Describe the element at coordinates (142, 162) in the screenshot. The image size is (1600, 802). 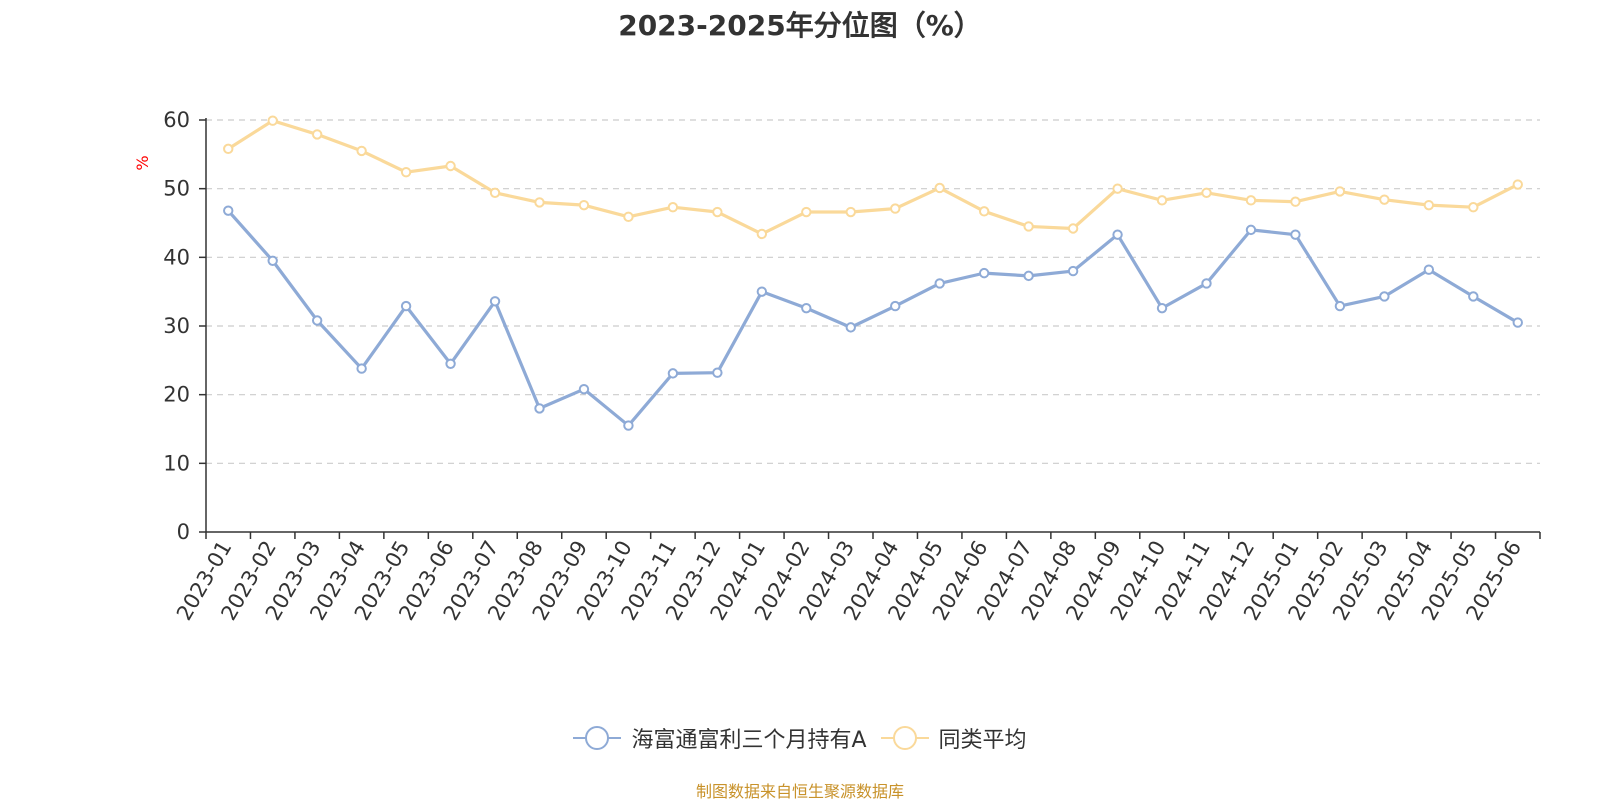
I see `y-axis-label: %` at that location.